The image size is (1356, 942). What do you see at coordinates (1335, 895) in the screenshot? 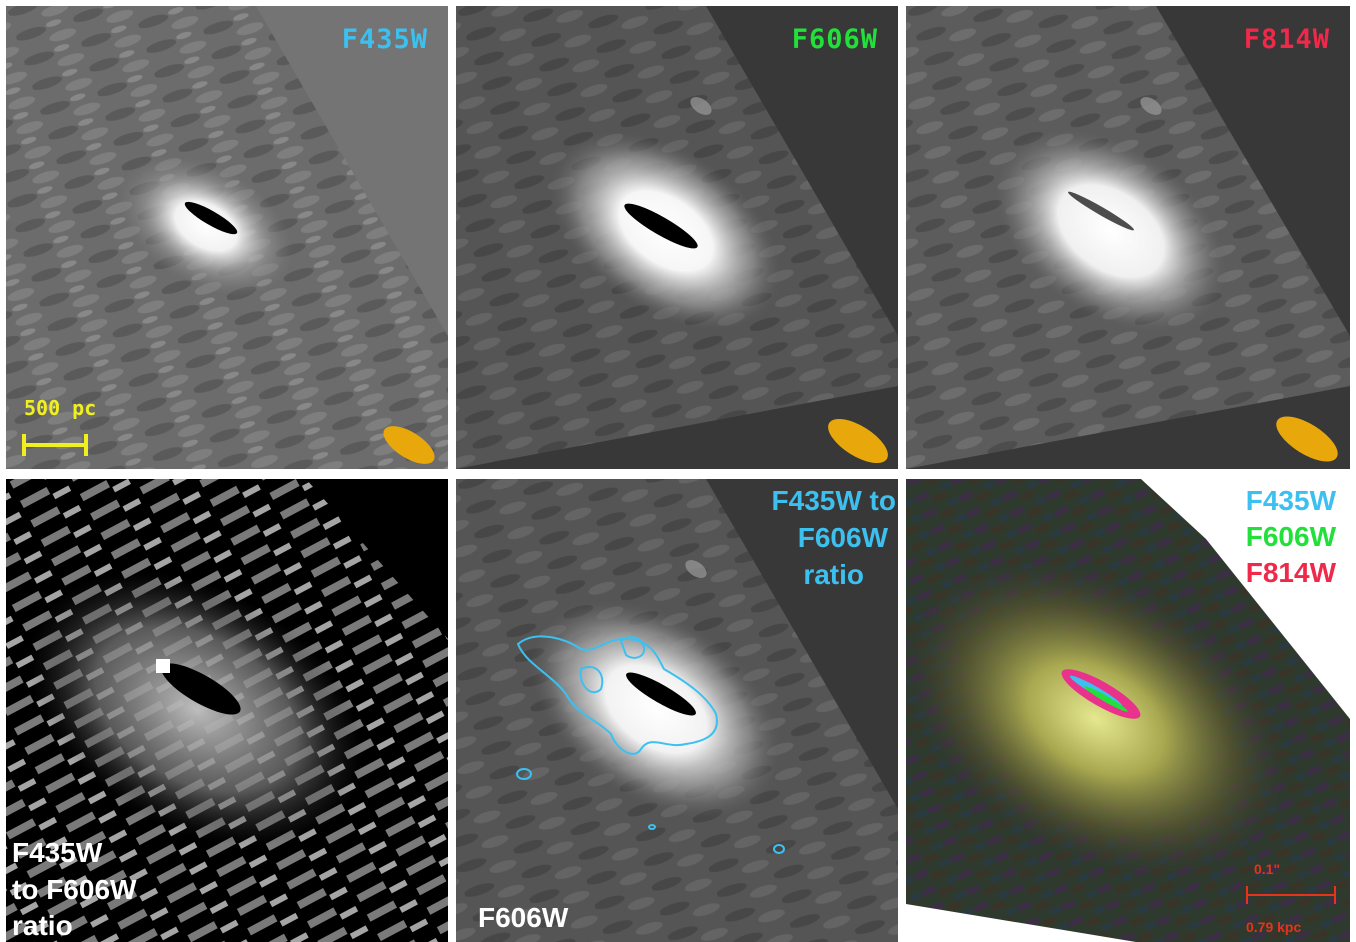
I see `rgb-scale-bar-right-tick` at bounding box center [1335, 895].